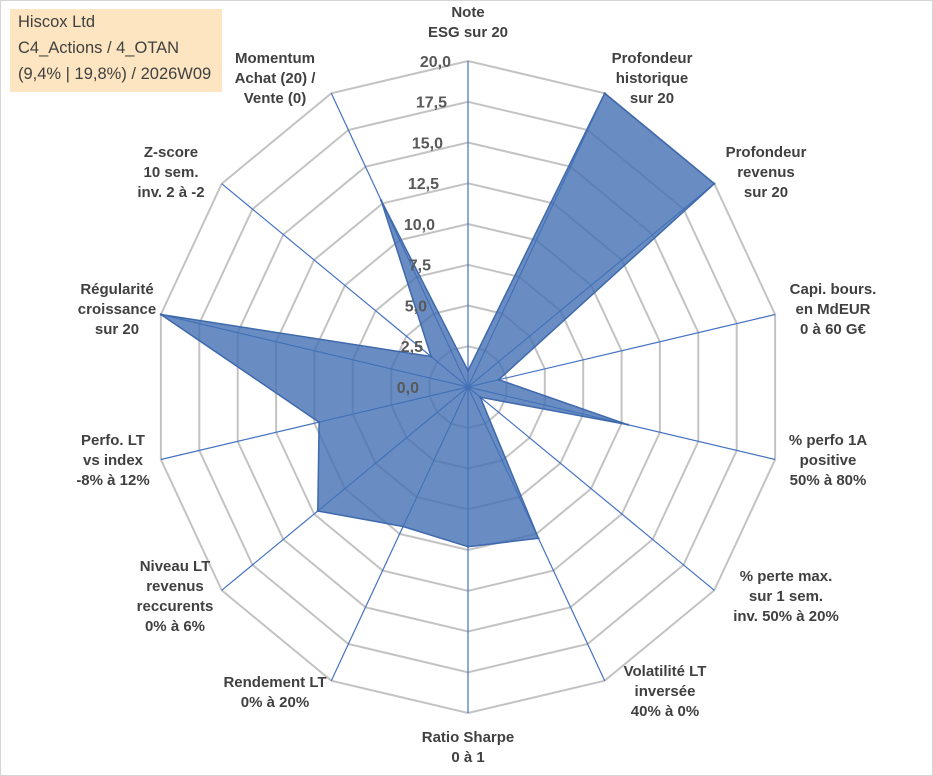 Image resolution: width=933 pixels, height=776 pixels. What do you see at coordinates (175, 596) in the screenshot?
I see `category-label: Niveau LT revenus reccurents 0% à 6%` at bounding box center [175, 596].